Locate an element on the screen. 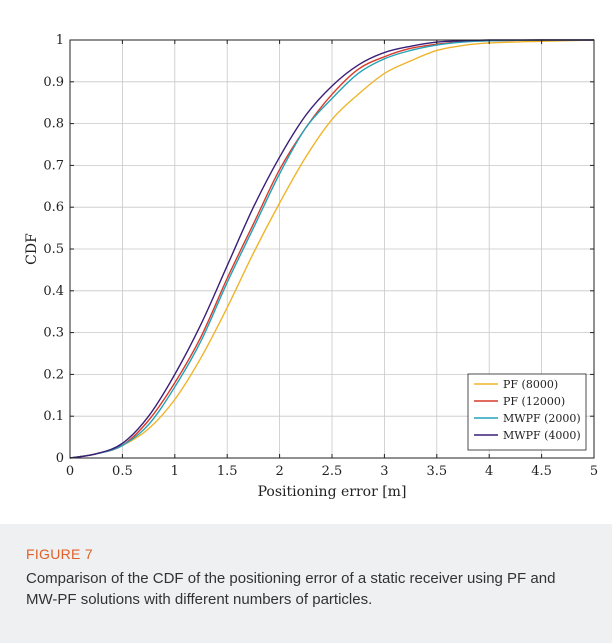 The image size is (612, 643). legend-label-3: MWPF (4000) is located at coordinates (542, 435).